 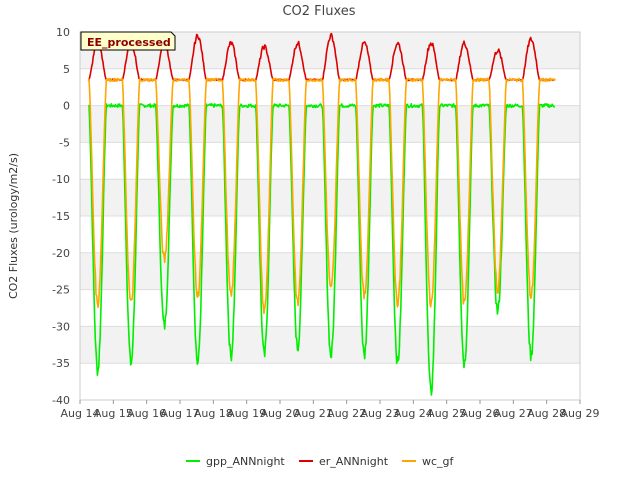 I want to click on badge-label: EE_processed, so click(x=129, y=42).